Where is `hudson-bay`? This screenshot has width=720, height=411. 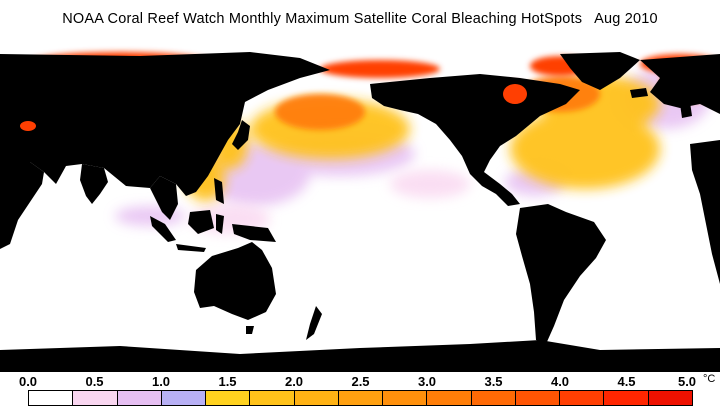
hudson-bay is located at coordinates (515, 94).